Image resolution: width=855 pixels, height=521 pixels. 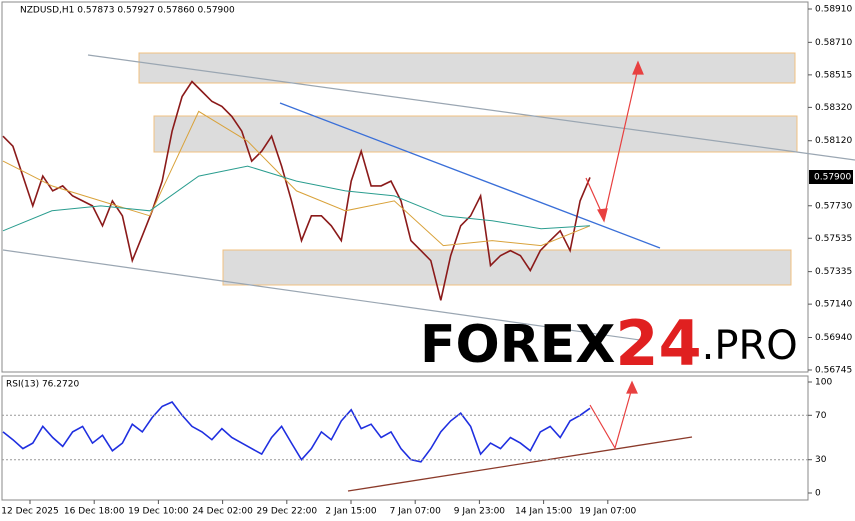 I want to click on x-tick-label: 19 Dec 10:00, so click(x=158, y=512).